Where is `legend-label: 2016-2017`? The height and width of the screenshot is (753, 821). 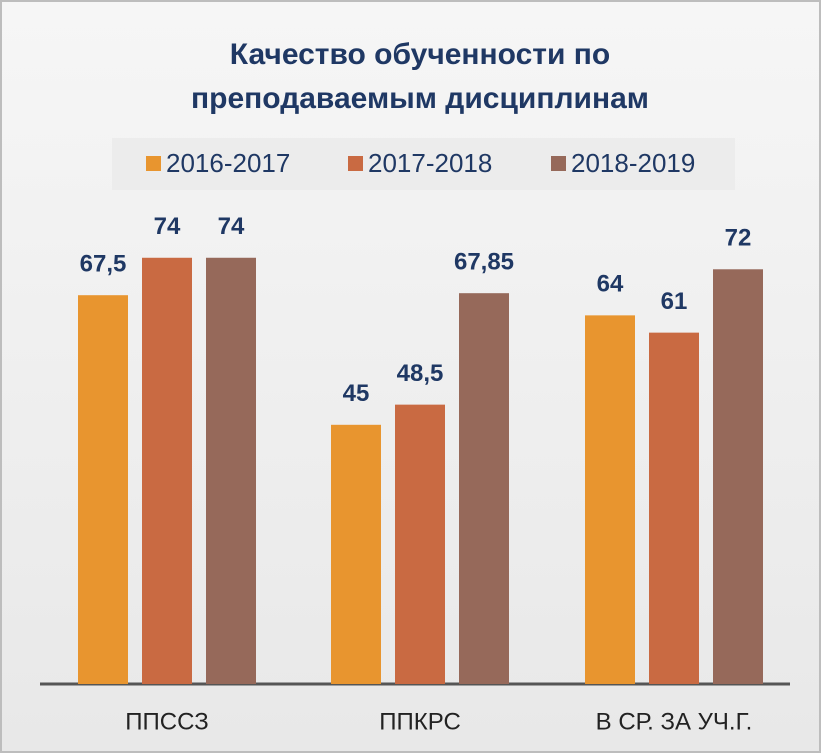 legend-label: 2016-2017 is located at coordinates (228, 163).